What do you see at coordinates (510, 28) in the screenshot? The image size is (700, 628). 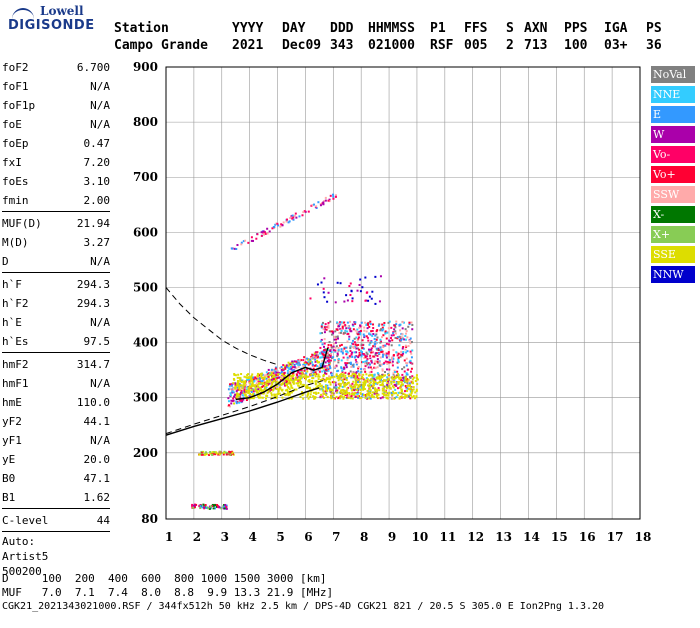 I see `header-label: S` at bounding box center [510, 28].